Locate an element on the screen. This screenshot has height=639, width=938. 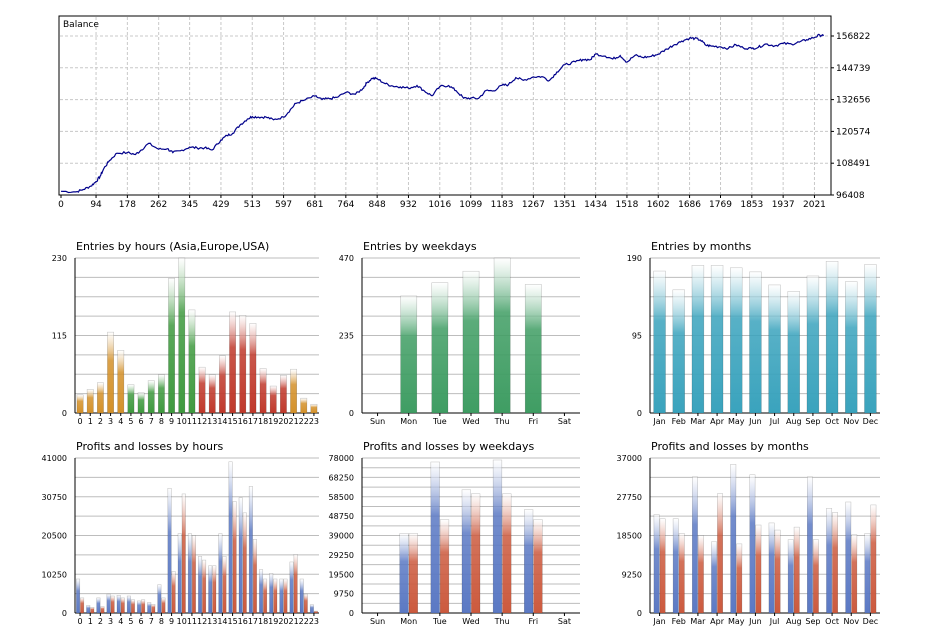
panel-x-tick-label: Fri is located at coordinates (534, 621).